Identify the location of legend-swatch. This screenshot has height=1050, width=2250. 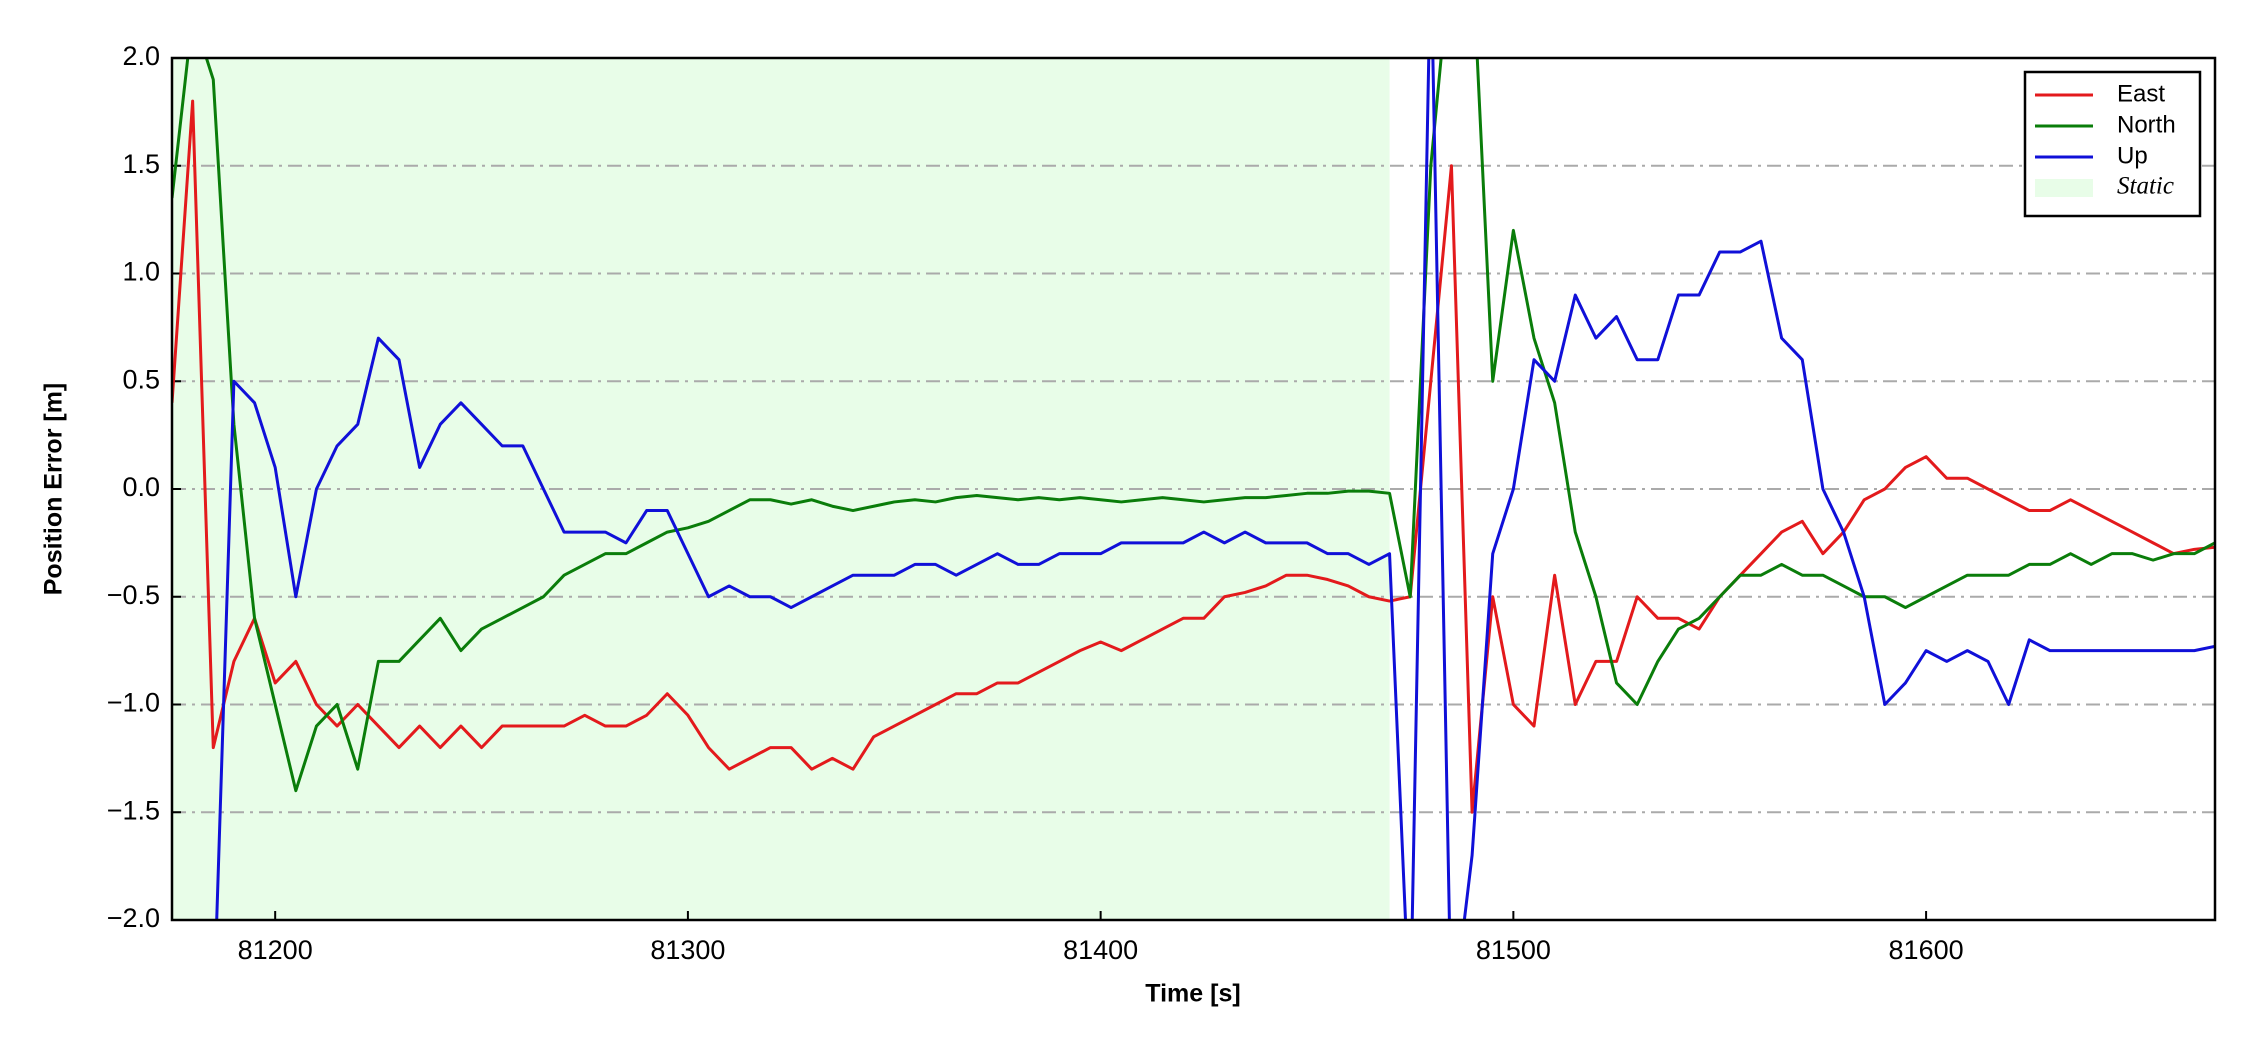
(2064, 188).